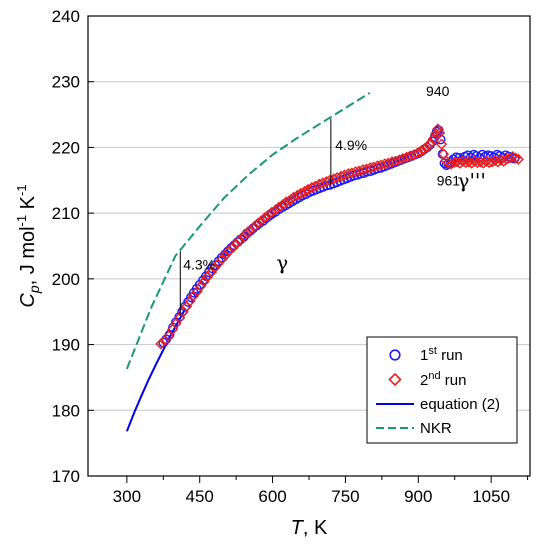 This screenshot has height=545, width=550. I want to click on x-axis-title: T, K, so click(309, 528).